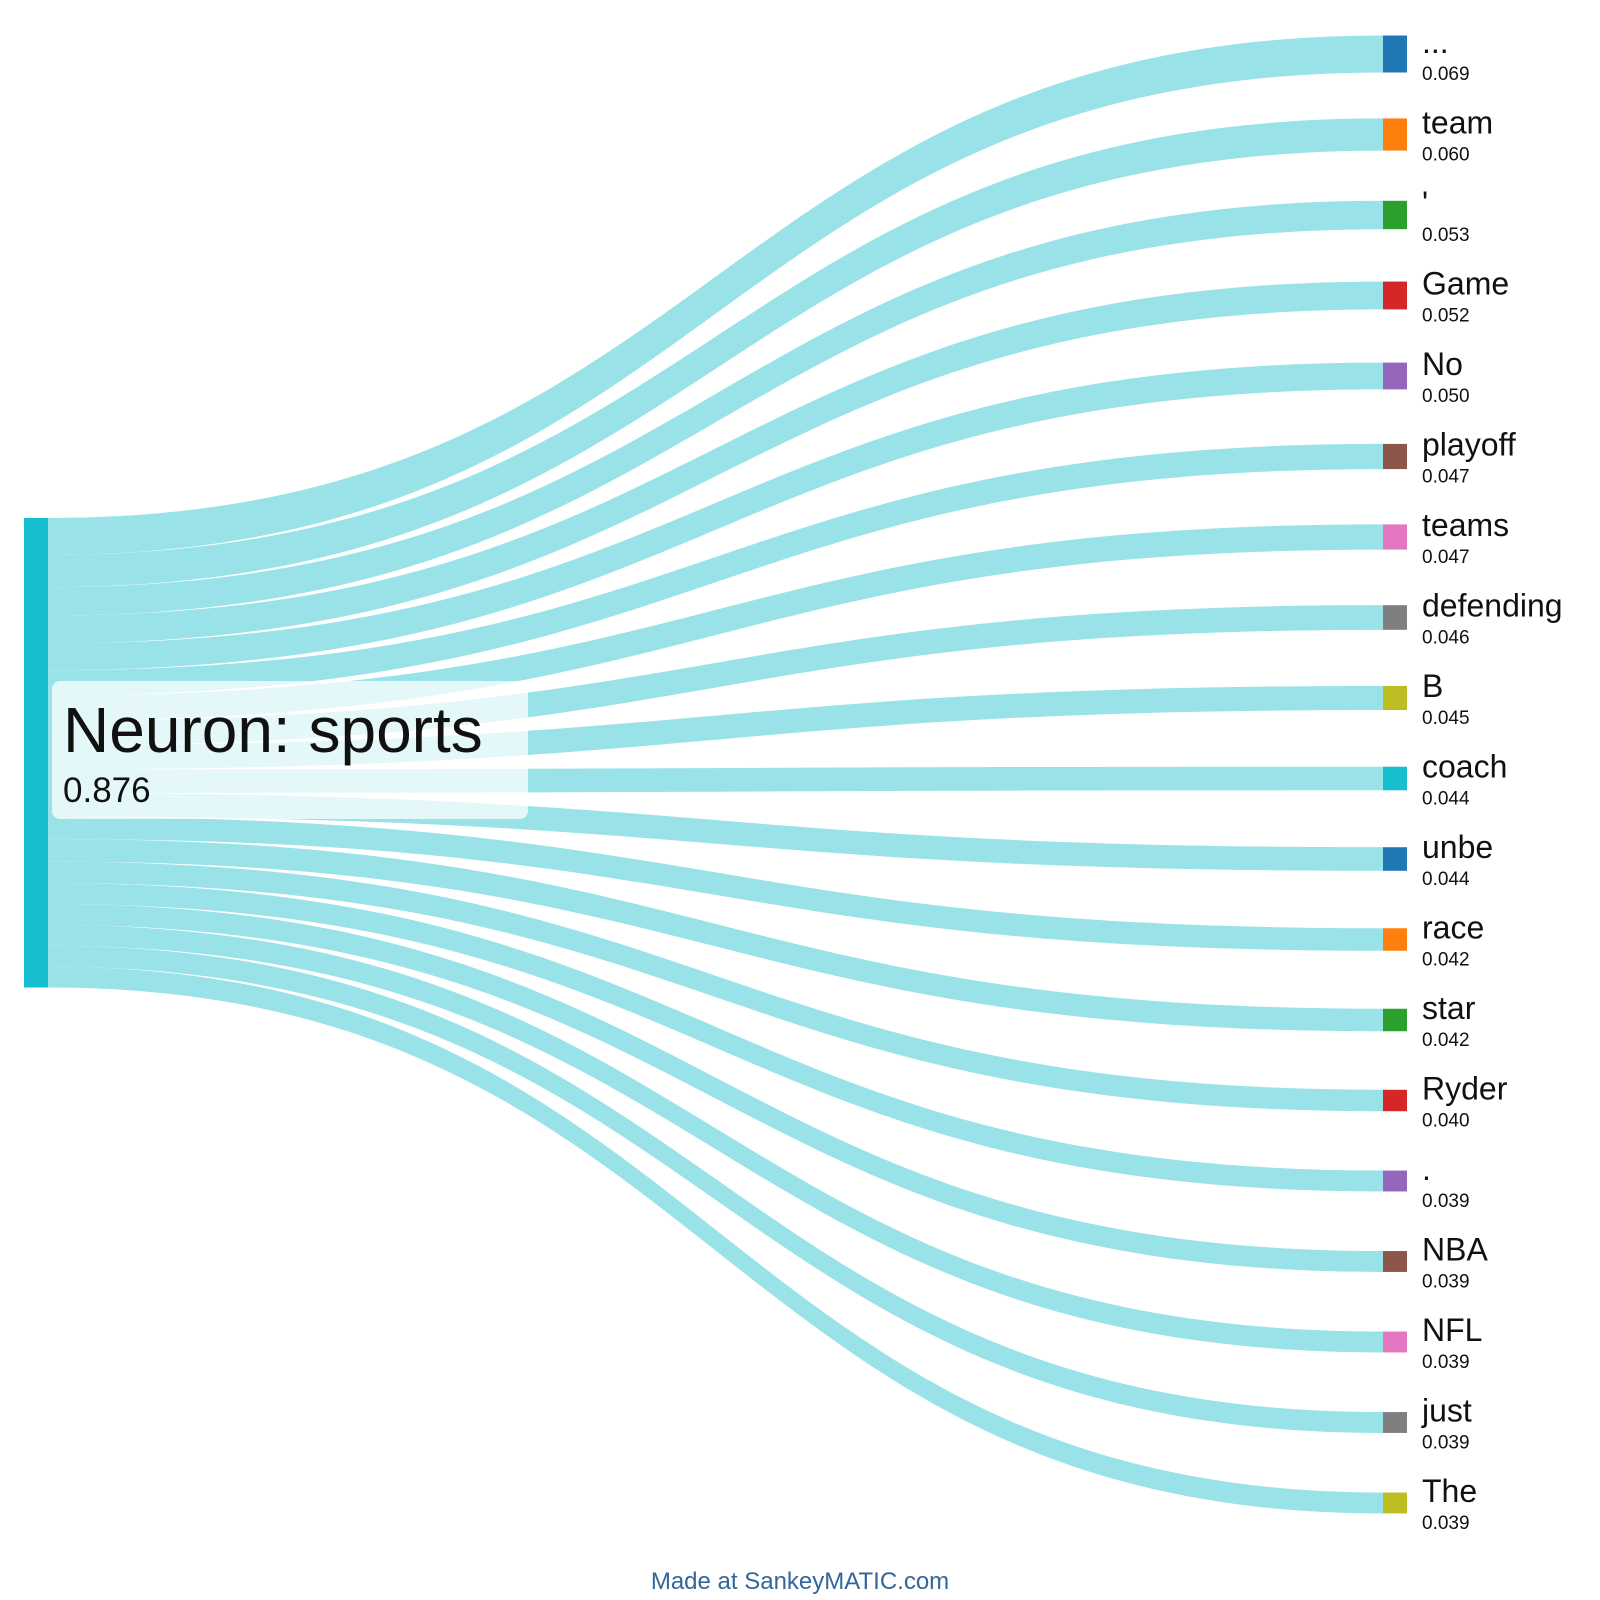 This screenshot has height=1600, width=1600. Describe the element at coordinates (36, 753) in the screenshot. I see `source-node` at that location.